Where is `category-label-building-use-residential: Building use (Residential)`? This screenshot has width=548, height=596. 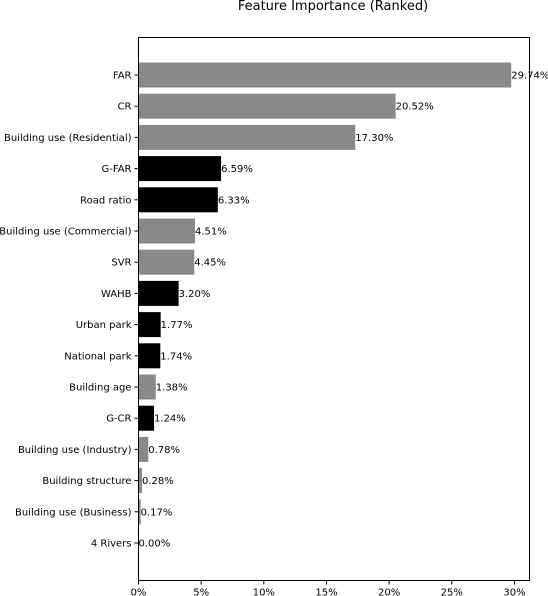 category-label-building-use-residential: Building use (Residential) is located at coordinates (68, 138).